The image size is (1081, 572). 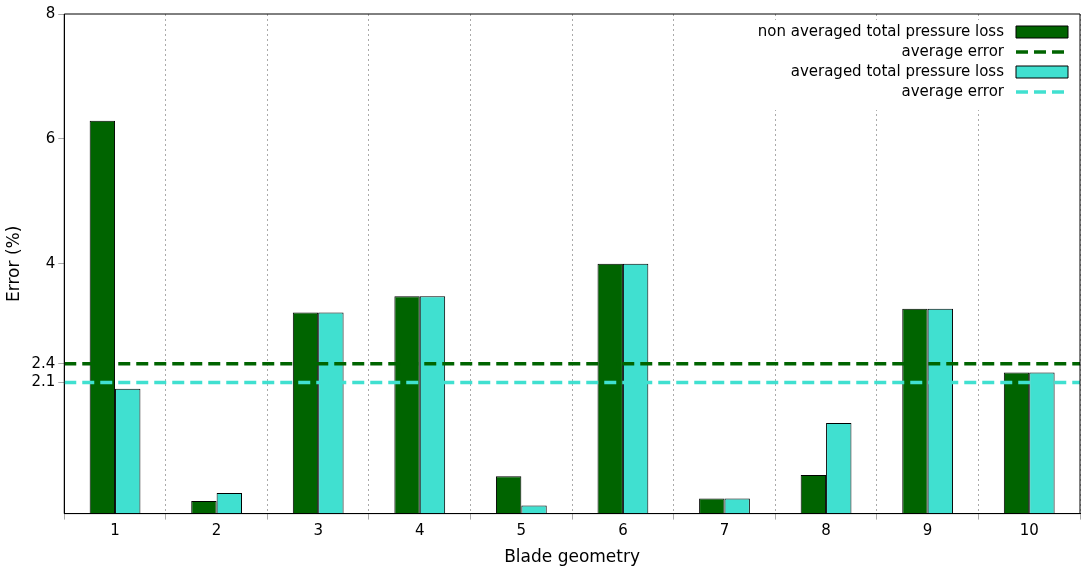 What do you see at coordinates (43, 381) in the screenshot?
I see `y-tick-label: 2.1` at bounding box center [43, 381].